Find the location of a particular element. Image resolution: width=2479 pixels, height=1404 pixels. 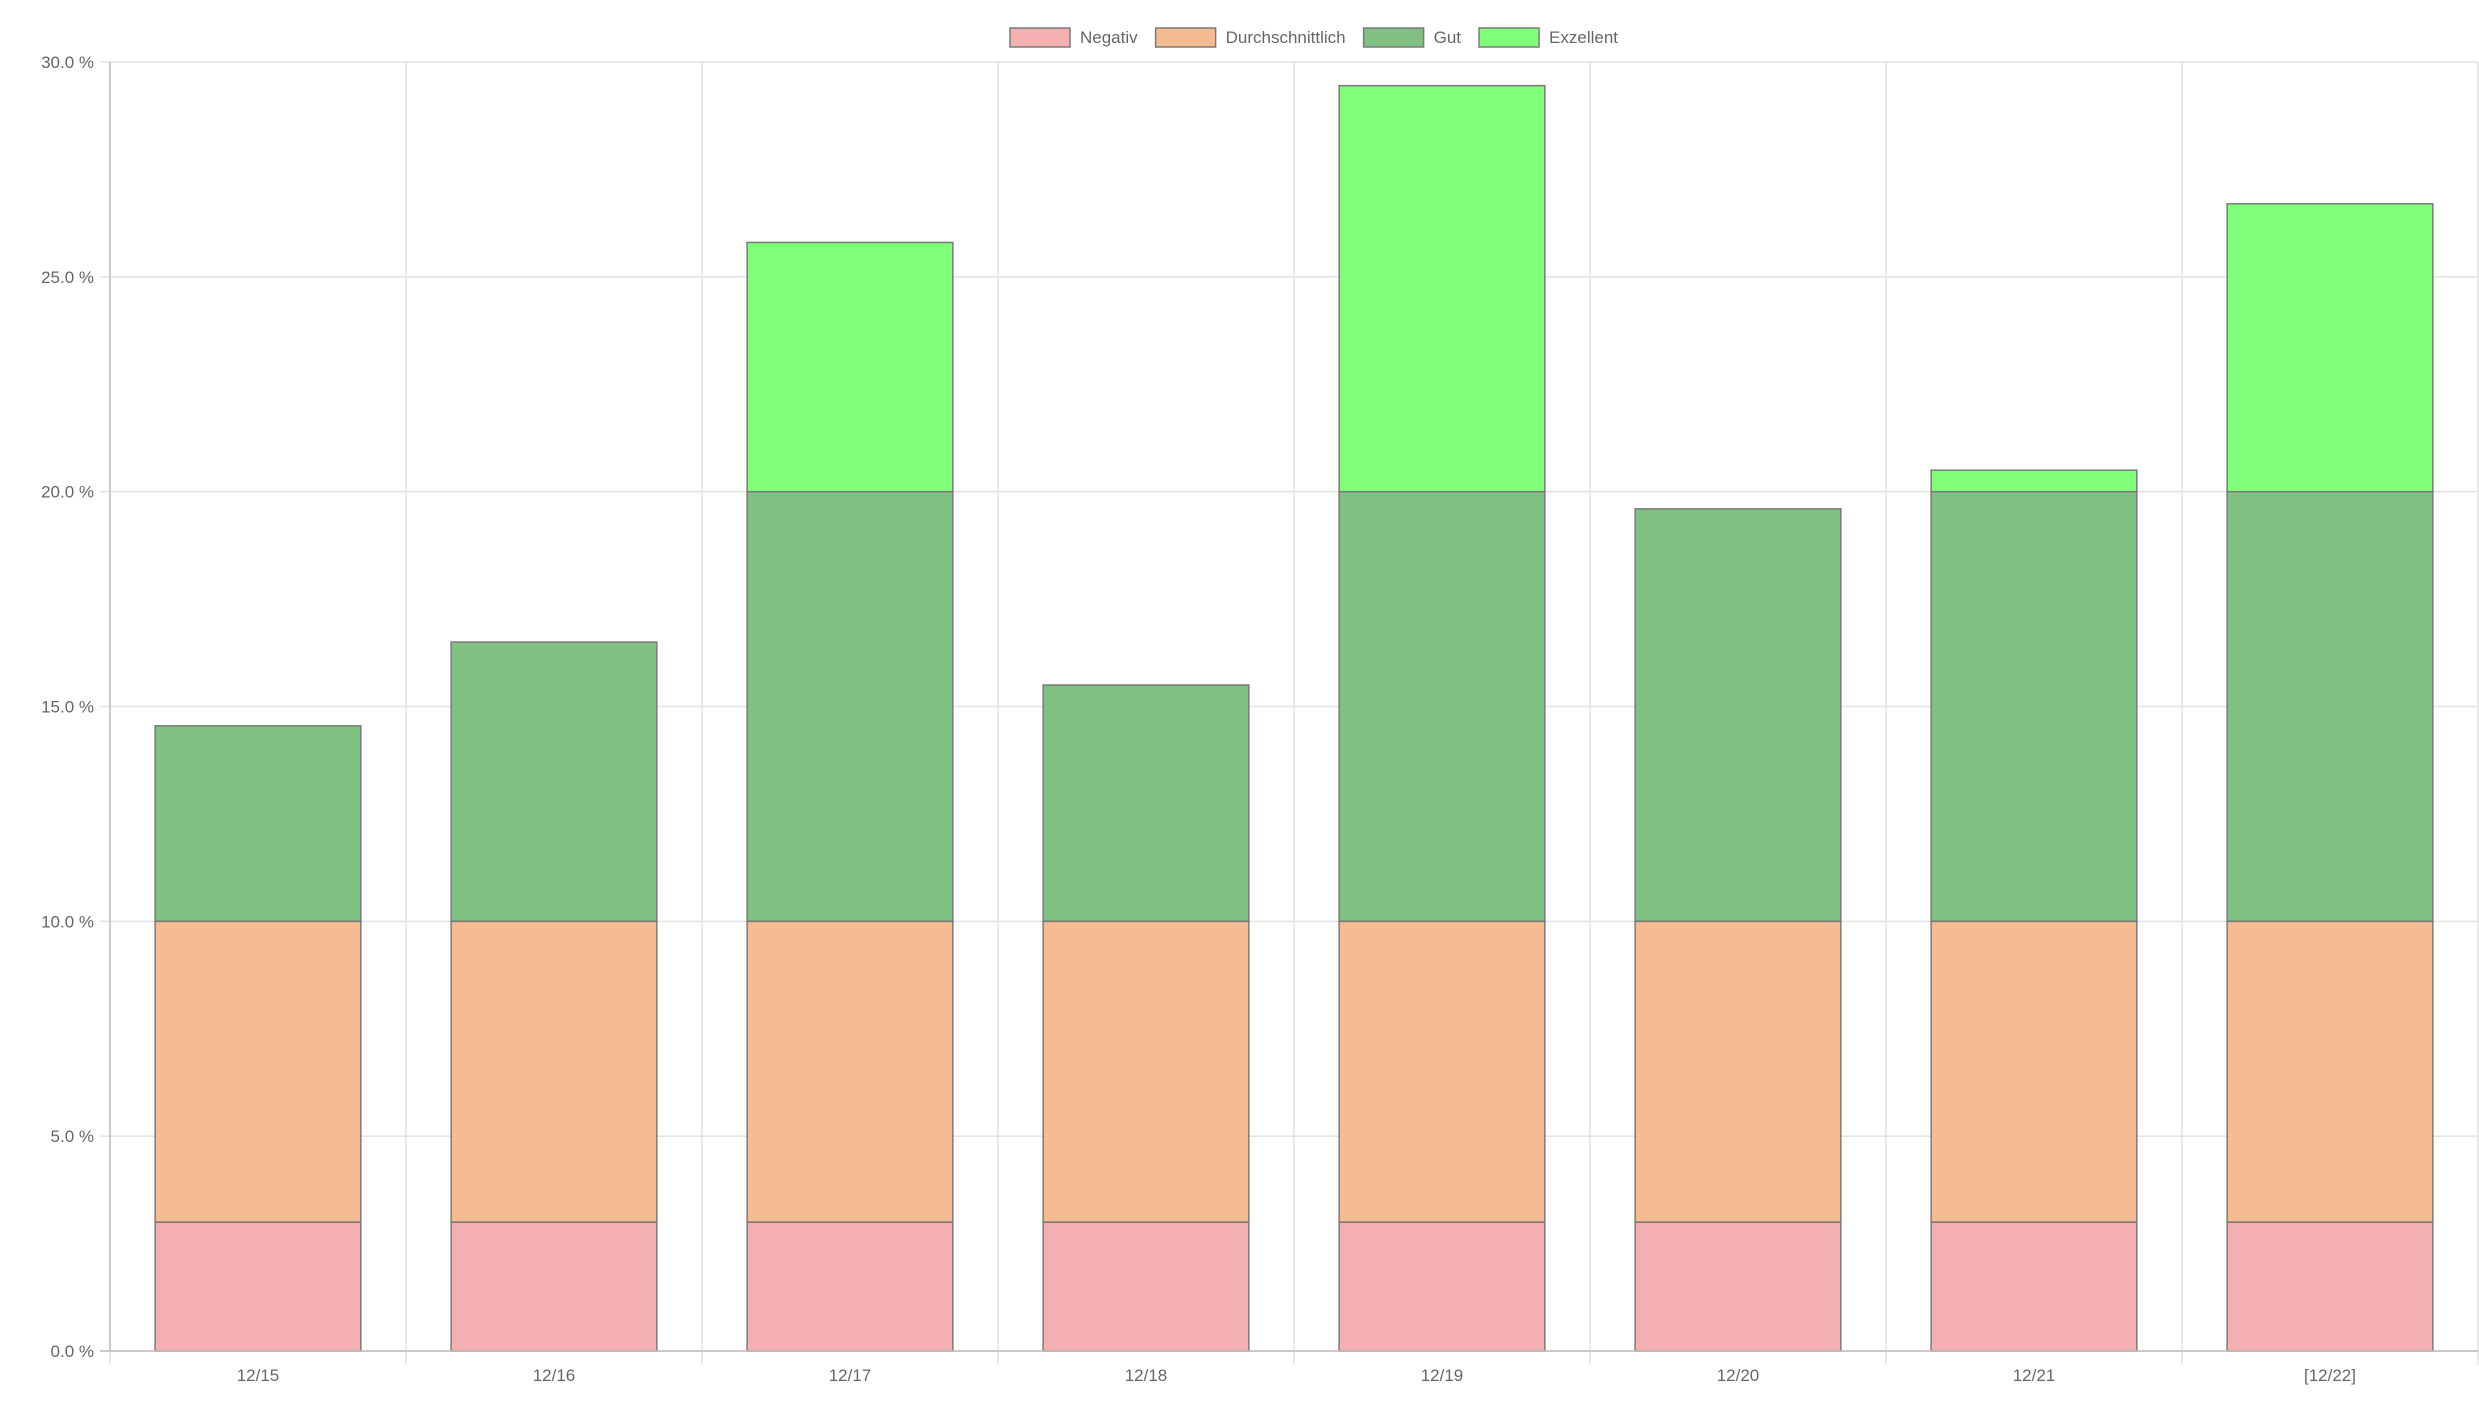

legend: Negativ Durchschnittlich Gut Exzellent is located at coordinates (1313, 37).